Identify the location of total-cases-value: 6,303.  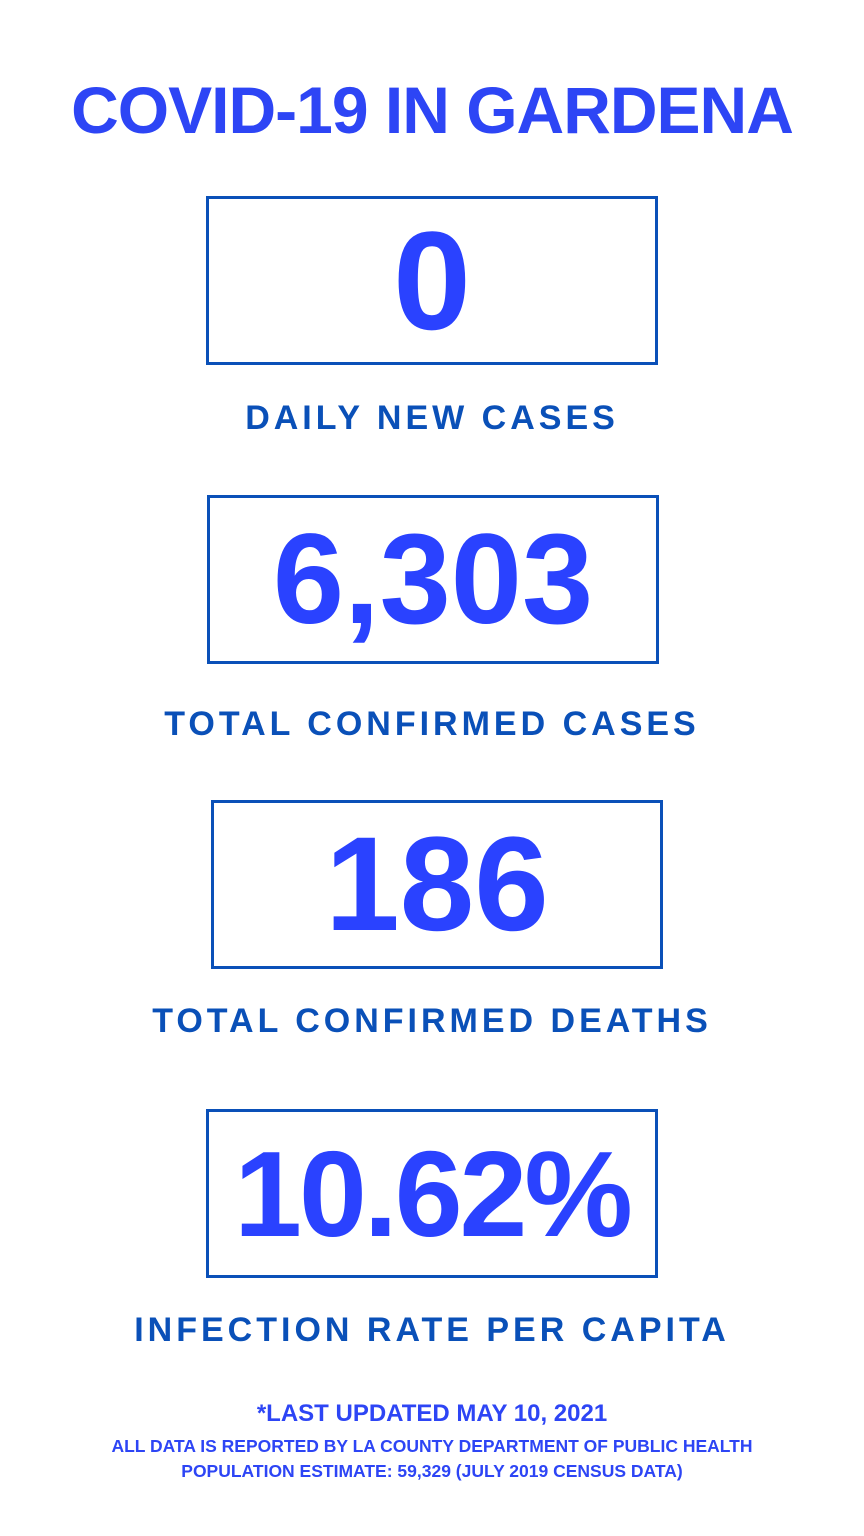
(433, 579).